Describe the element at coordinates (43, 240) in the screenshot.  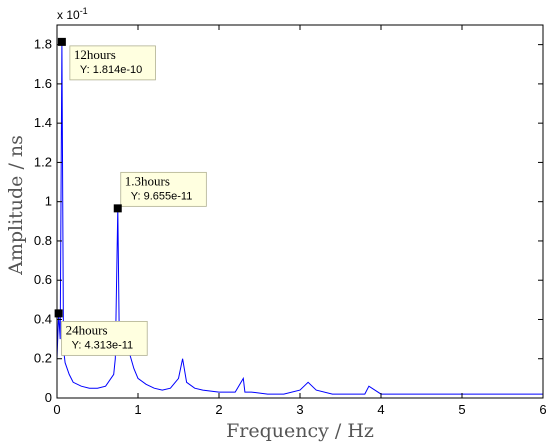
I see `y-tick-label: 0.8` at that location.